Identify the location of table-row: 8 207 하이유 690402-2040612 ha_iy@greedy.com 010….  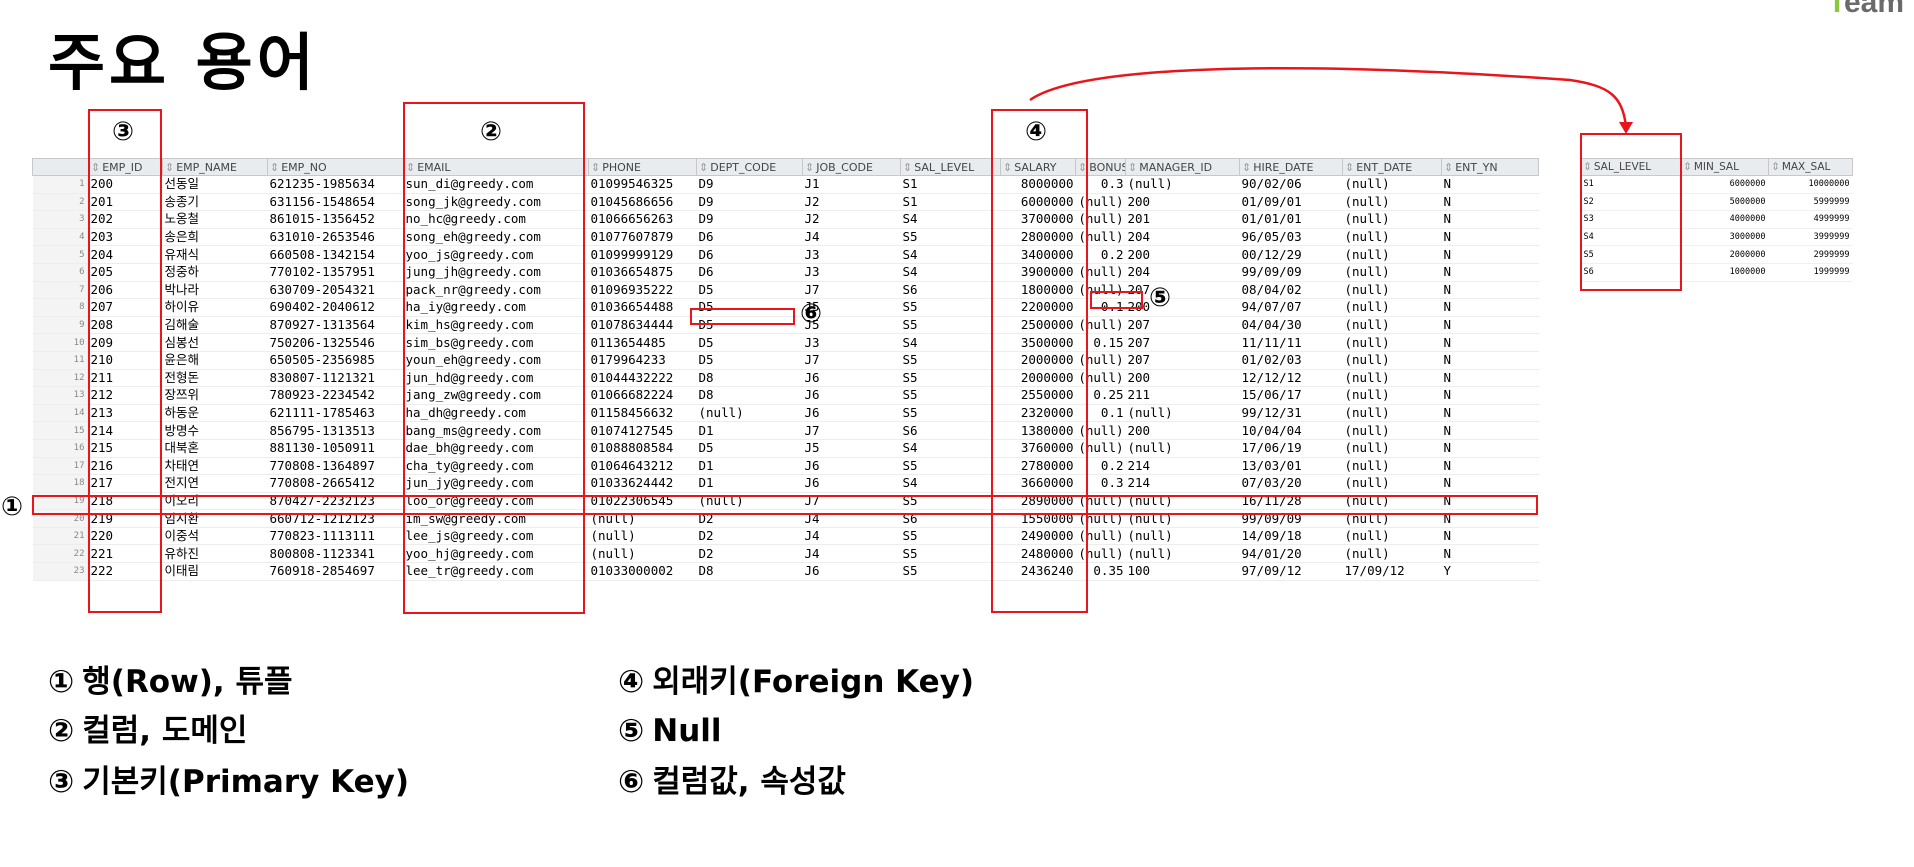
(785, 307).